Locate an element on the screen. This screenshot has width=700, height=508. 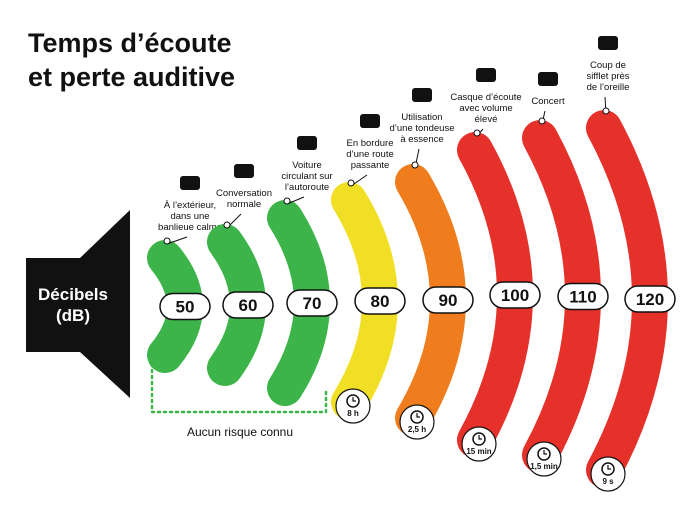
level-label: élevé is located at coordinates (486, 119).